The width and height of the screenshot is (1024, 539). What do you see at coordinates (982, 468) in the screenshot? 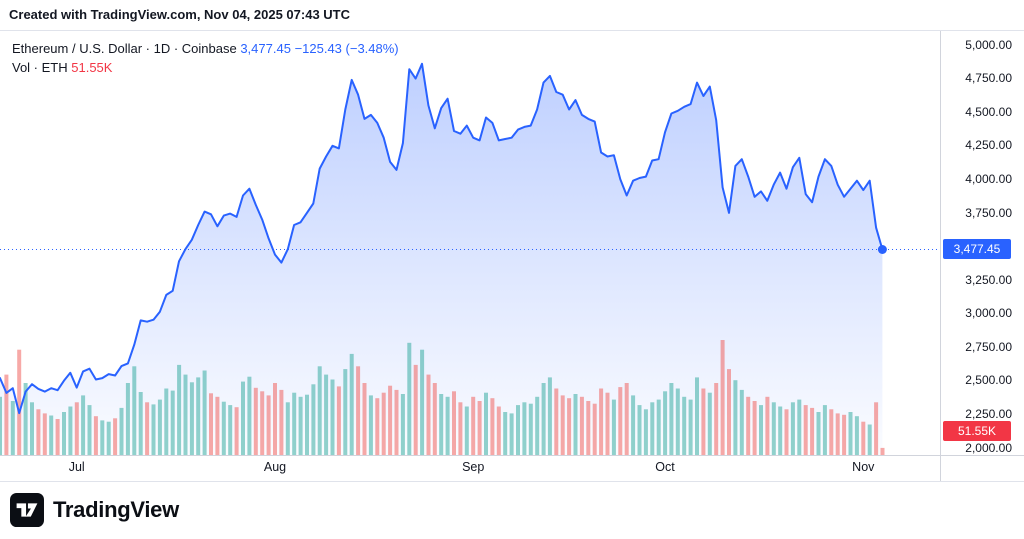
I see `axis-corner` at bounding box center [982, 468].